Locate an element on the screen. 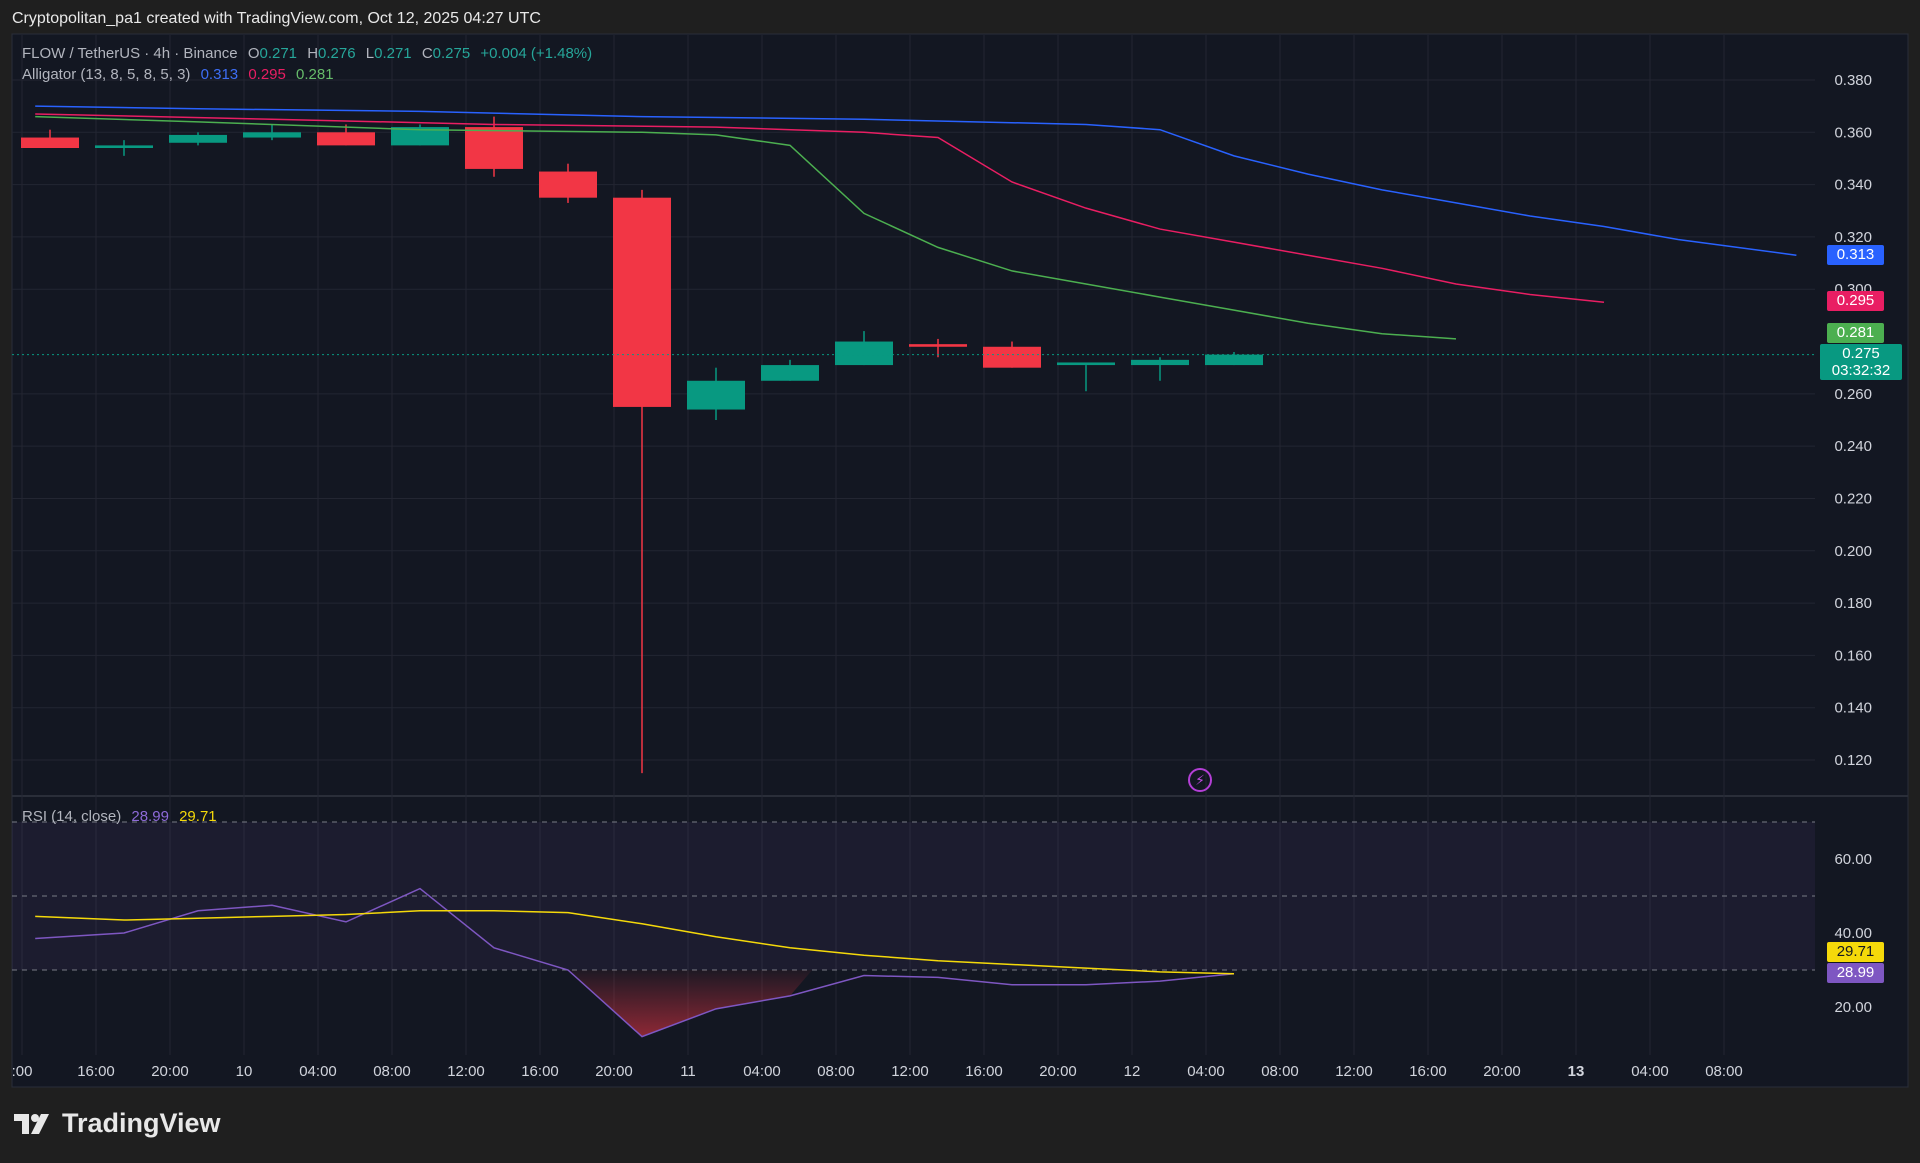  rsi-tick-label: 40.00 is located at coordinates (1853, 933).